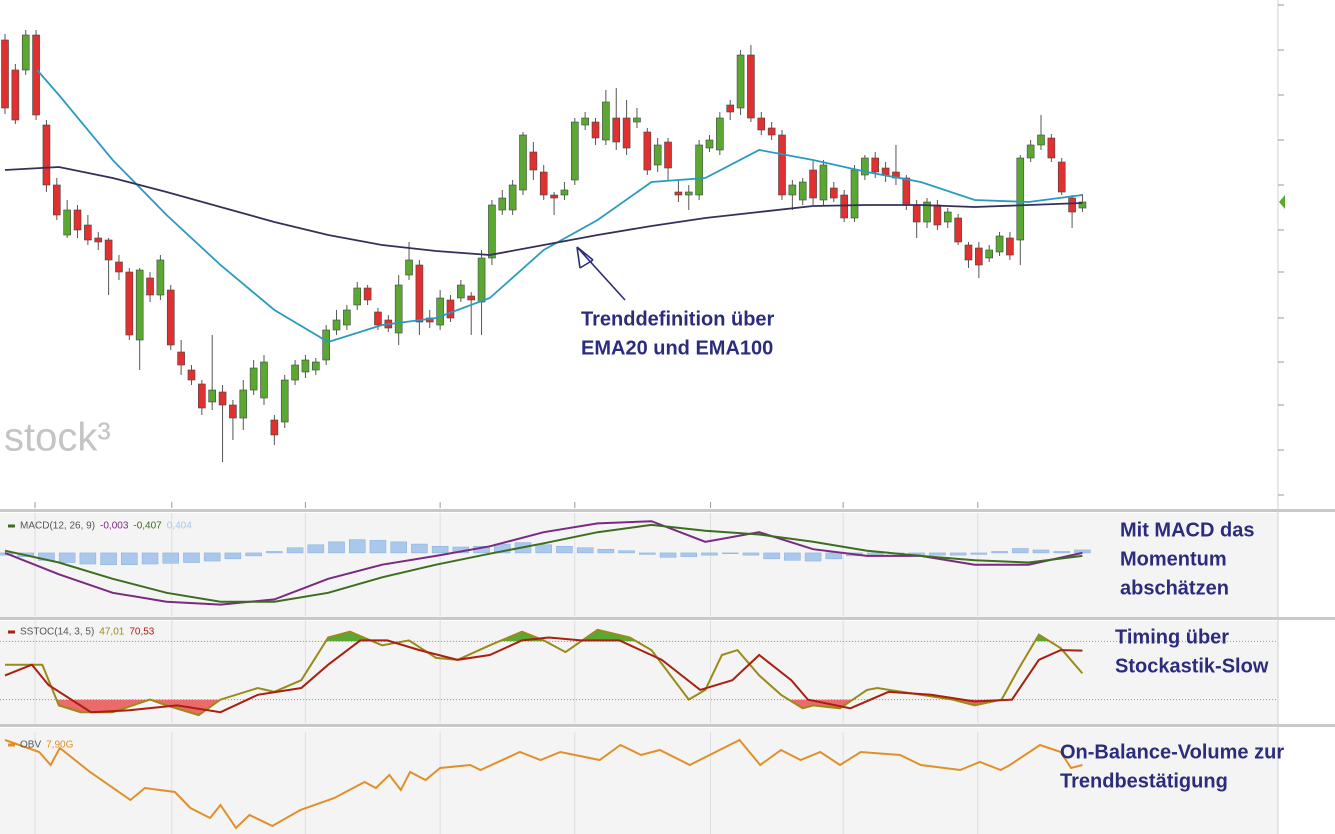  Describe the element at coordinates (1172, 637) in the screenshot. I see `annotation: Timing über` at that location.